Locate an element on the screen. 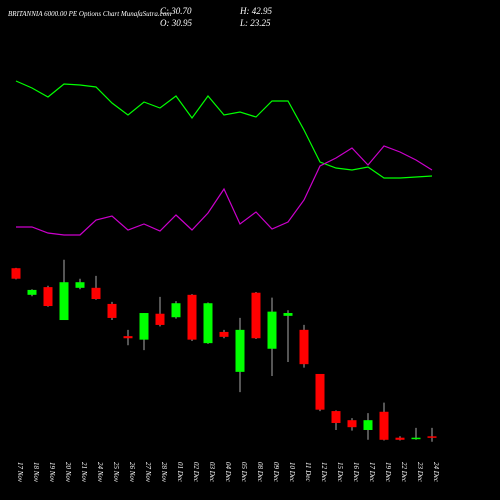 The height and width of the screenshot is (500, 500). x-tick-label: 16 Dec is located at coordinates (356, 472).